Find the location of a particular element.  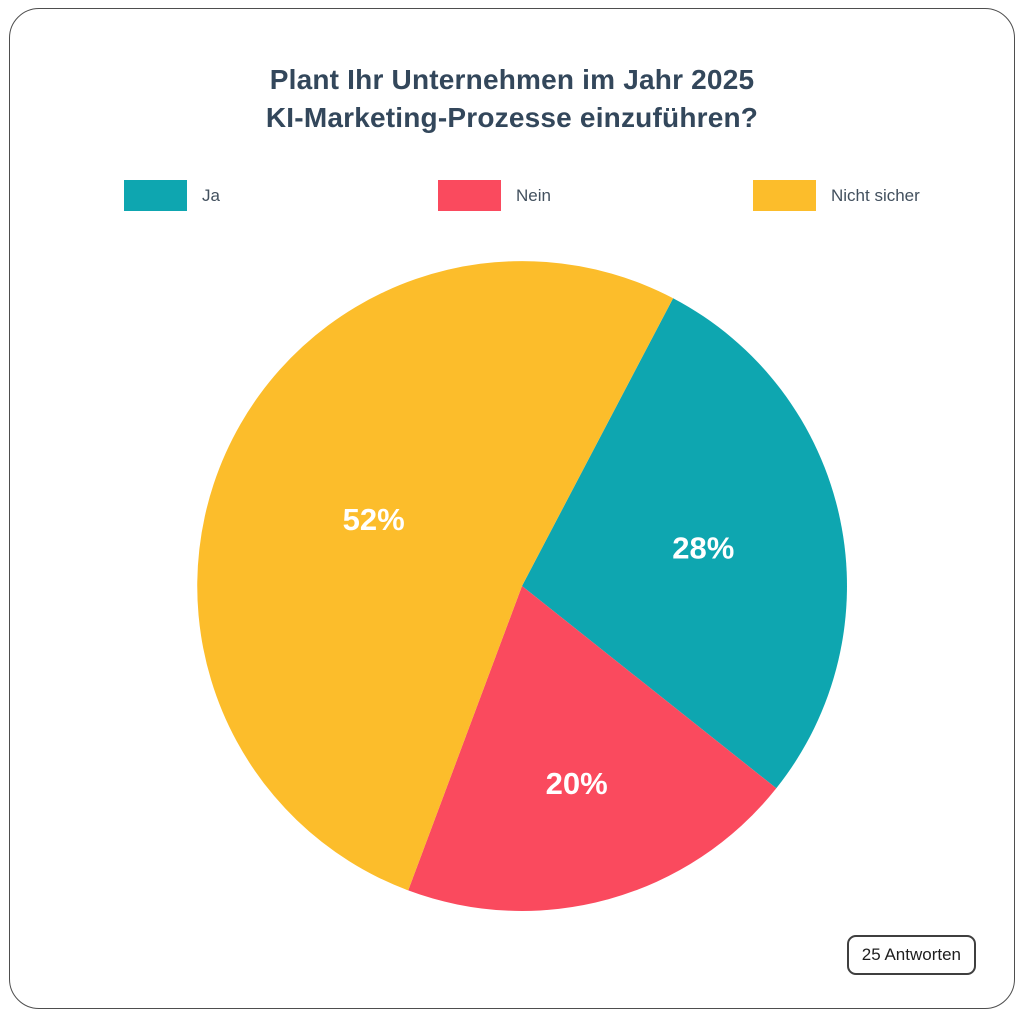

pie-slice-label-ja: 28% is located at coordinates (703, 547).